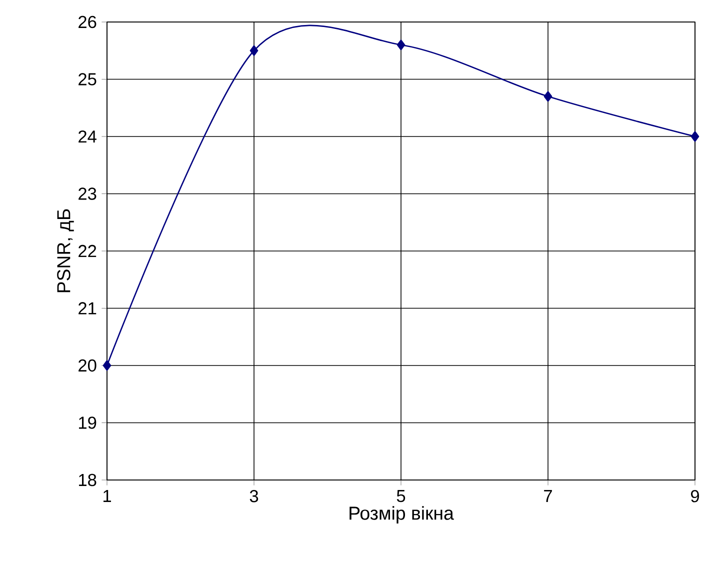 Image resolution: width=702 pixels, height=563 pixels. What do you see at coordinates (402, 515) in the screenshot?
I see `x-axis-title: Розмір вікна` at bounding box center [402, 515].